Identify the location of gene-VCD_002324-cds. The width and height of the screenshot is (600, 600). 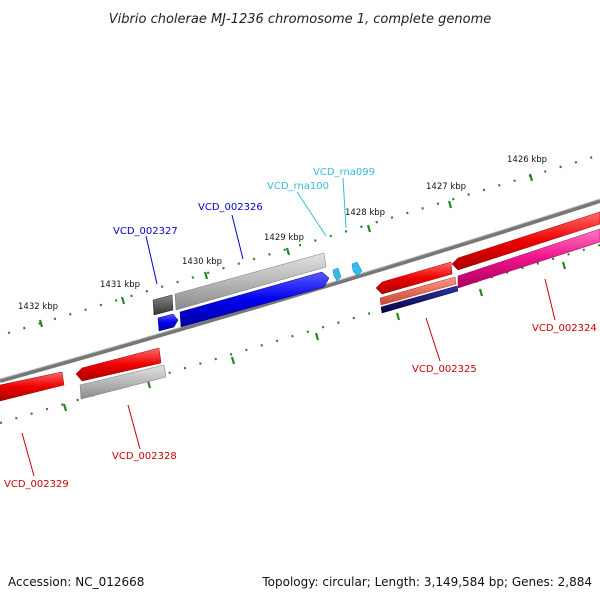
(525, 241).